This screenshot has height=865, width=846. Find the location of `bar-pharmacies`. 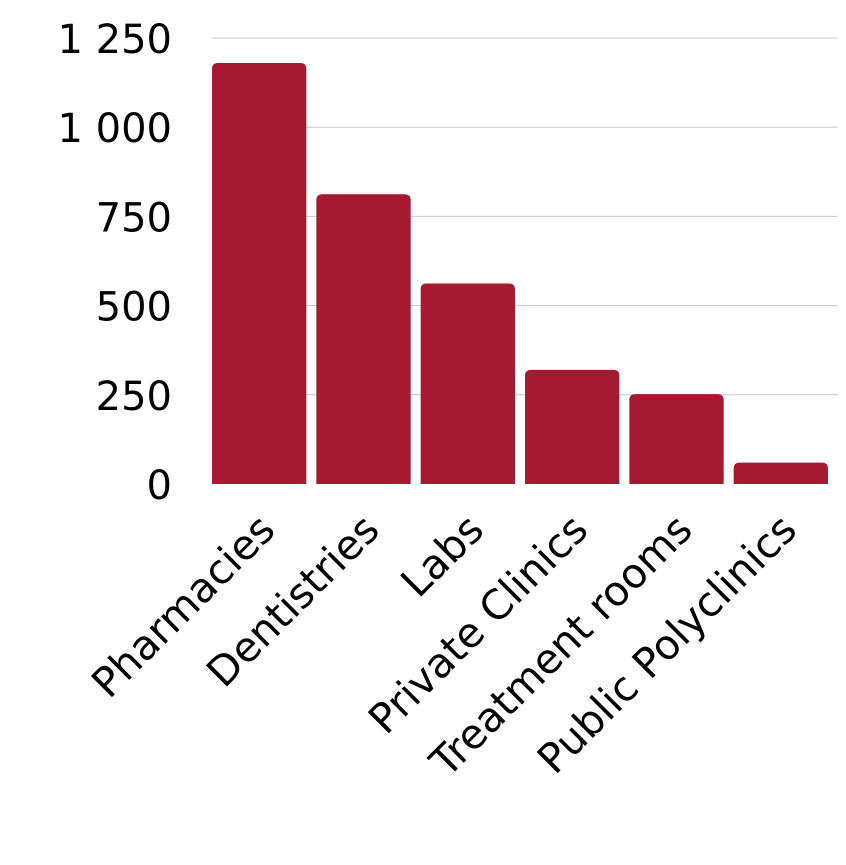

bar-pharmacies is located at coordinates (259, 273).